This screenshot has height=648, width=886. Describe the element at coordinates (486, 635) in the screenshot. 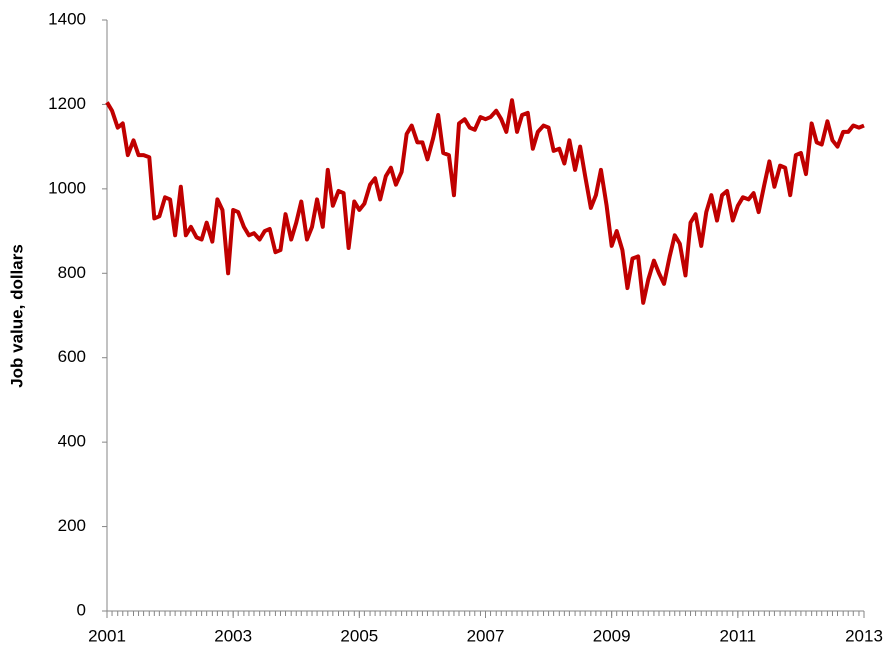

I see `x-tick-label: 2007` at that location.